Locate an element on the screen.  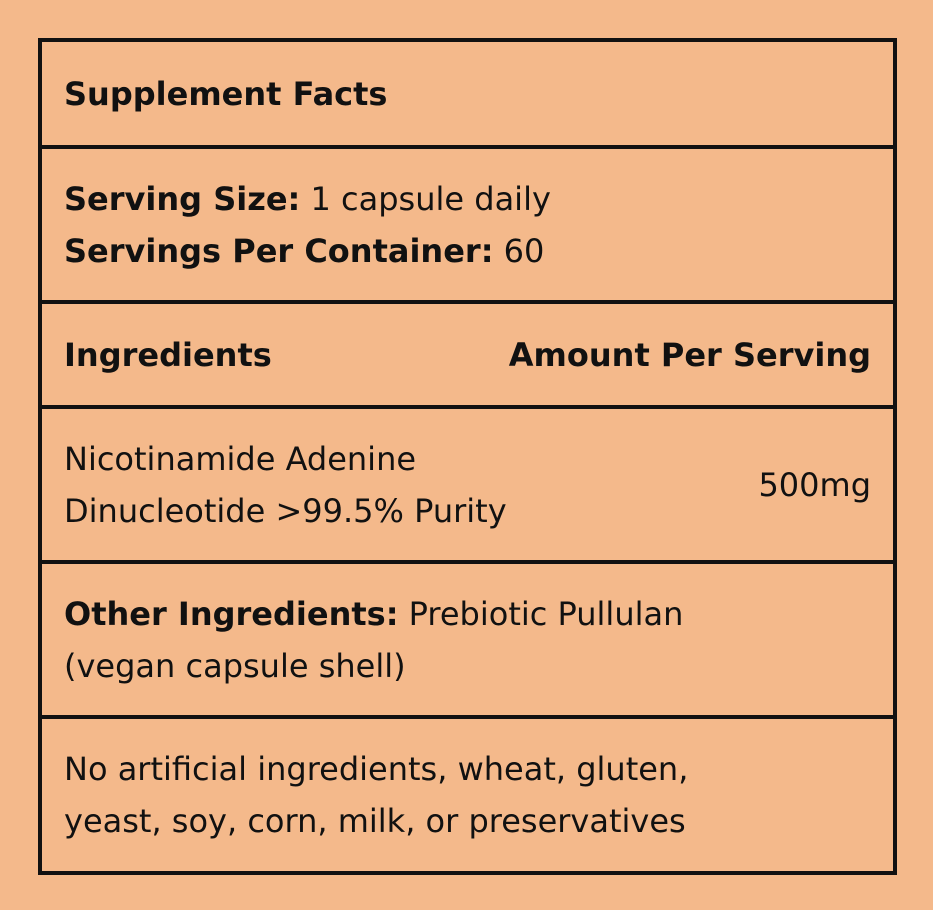
disclaimer-line2: yeast, soy, corn, milk, or preservatives is located at coordinates (375, 821).